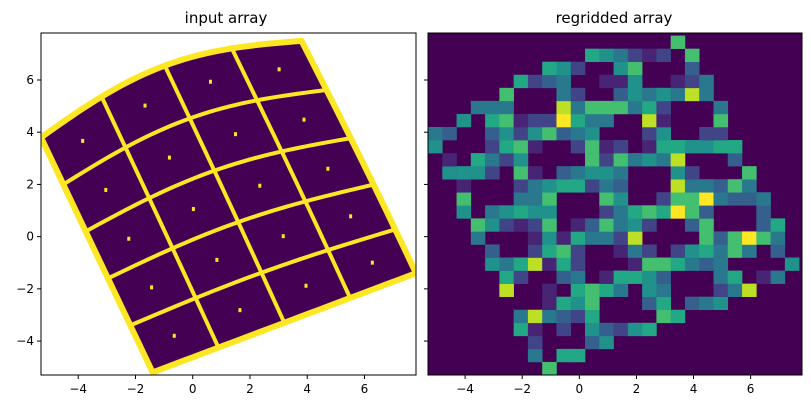  What do you see at coordinates (465, 389) in the screenshot?
I see `regridded-array-x-tick-label: −4` at bounding box center [465, 389].